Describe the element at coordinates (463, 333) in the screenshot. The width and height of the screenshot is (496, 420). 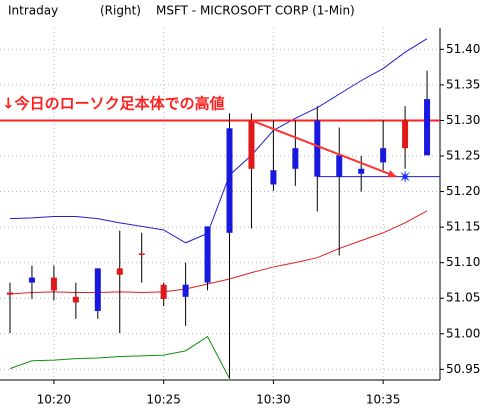
I see `y-tick-label: 51.00` at that location.